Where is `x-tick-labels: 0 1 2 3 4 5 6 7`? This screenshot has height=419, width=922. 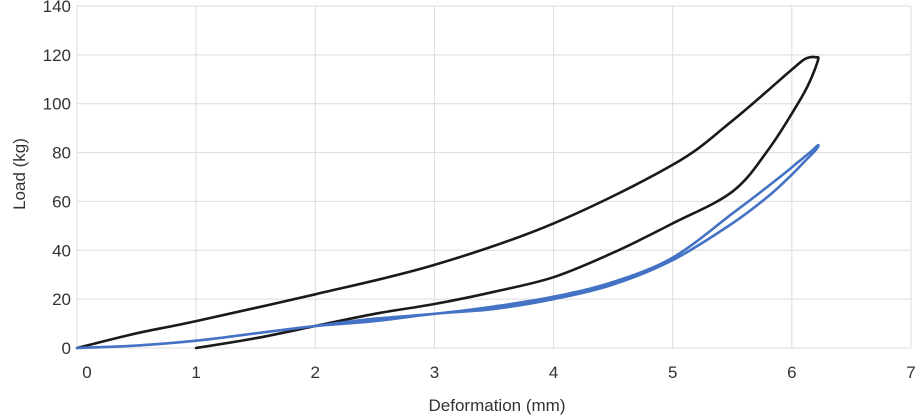
x-tick-labels: 0 1 2 3 4 5 6 7 is located at coordinates (498, 372).